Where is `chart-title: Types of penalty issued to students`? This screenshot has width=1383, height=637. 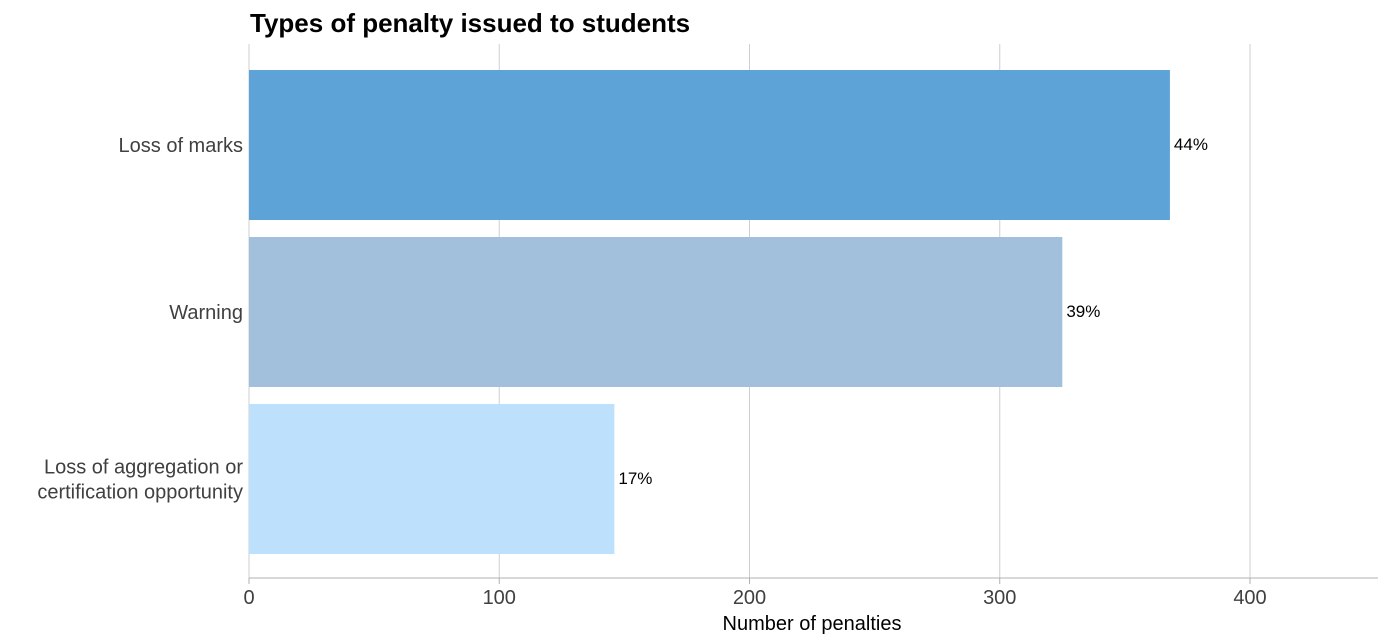
chart-title: Types of penalty issued to students is located at coordinates (470, 23).